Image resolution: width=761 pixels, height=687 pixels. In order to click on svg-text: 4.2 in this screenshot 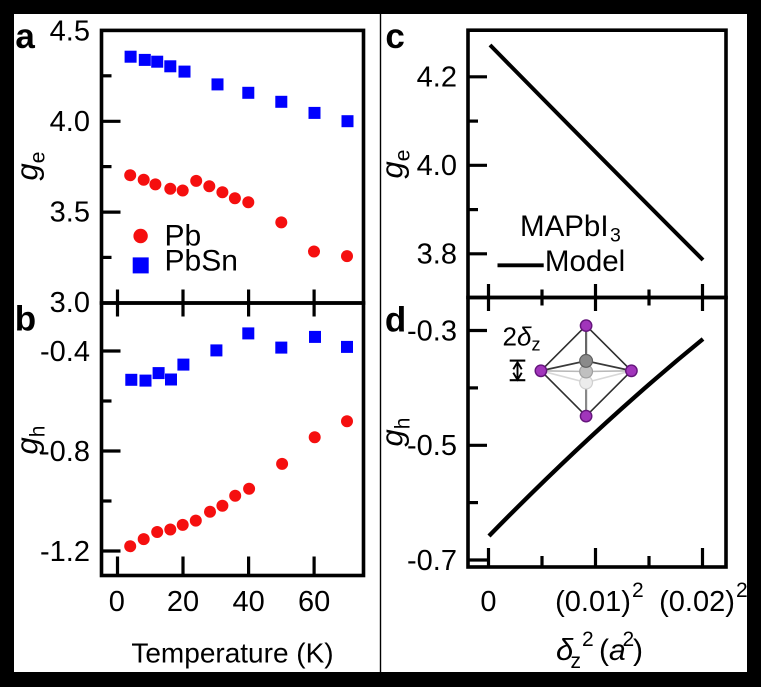, I will do `click(437, 78)`.